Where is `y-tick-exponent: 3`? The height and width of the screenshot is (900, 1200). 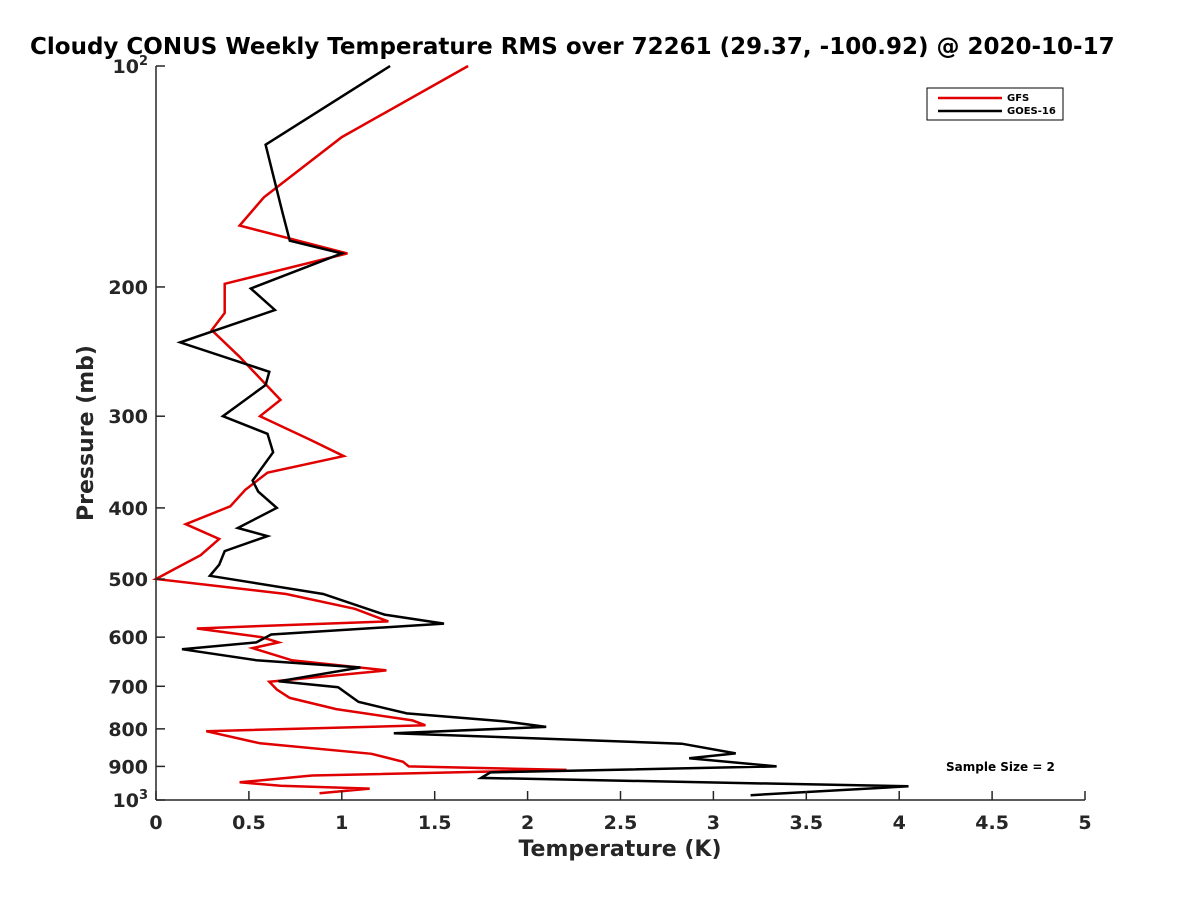 y-tick-exponent: 3 is located at coordinates (143, 795).